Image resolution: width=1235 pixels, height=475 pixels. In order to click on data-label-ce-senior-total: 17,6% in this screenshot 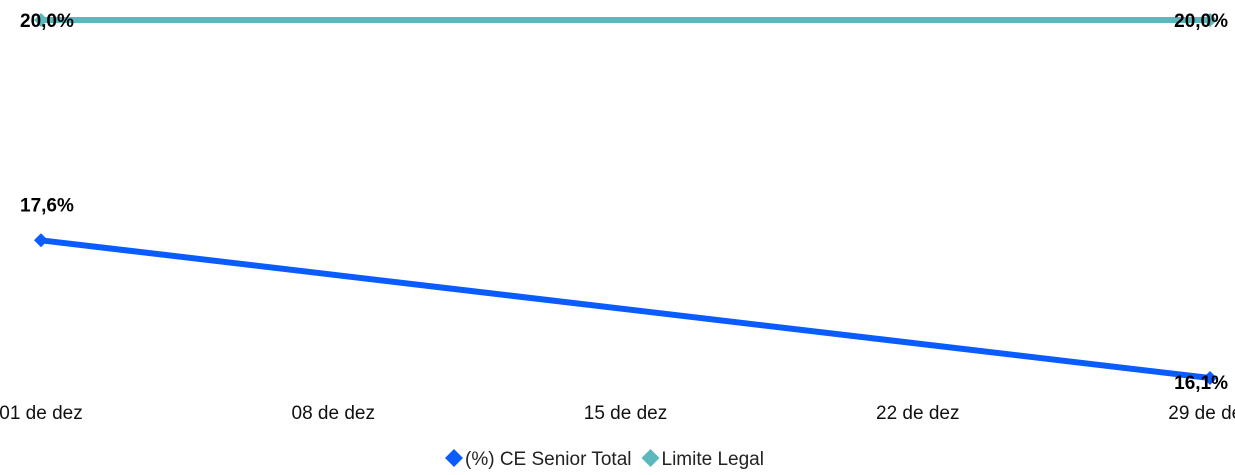, I will do `click(47, 205)`.